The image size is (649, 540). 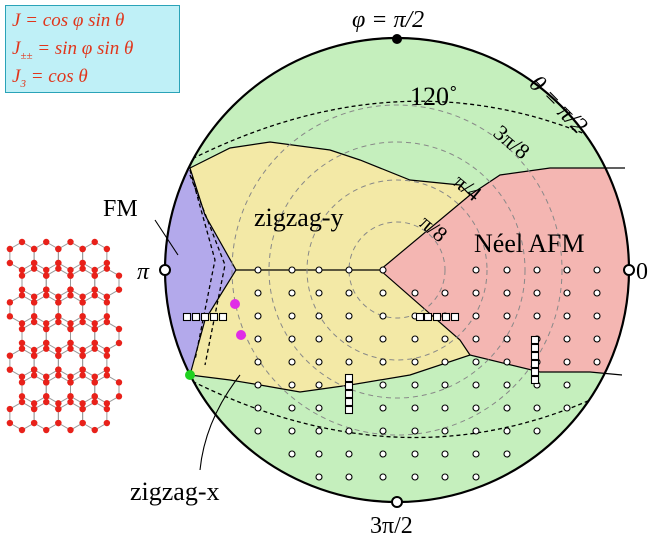 What do you see at coordinates (64, 336) in the screenshot?
I see `honeycomb-lattice-icon` at bounding box center [64, 336].